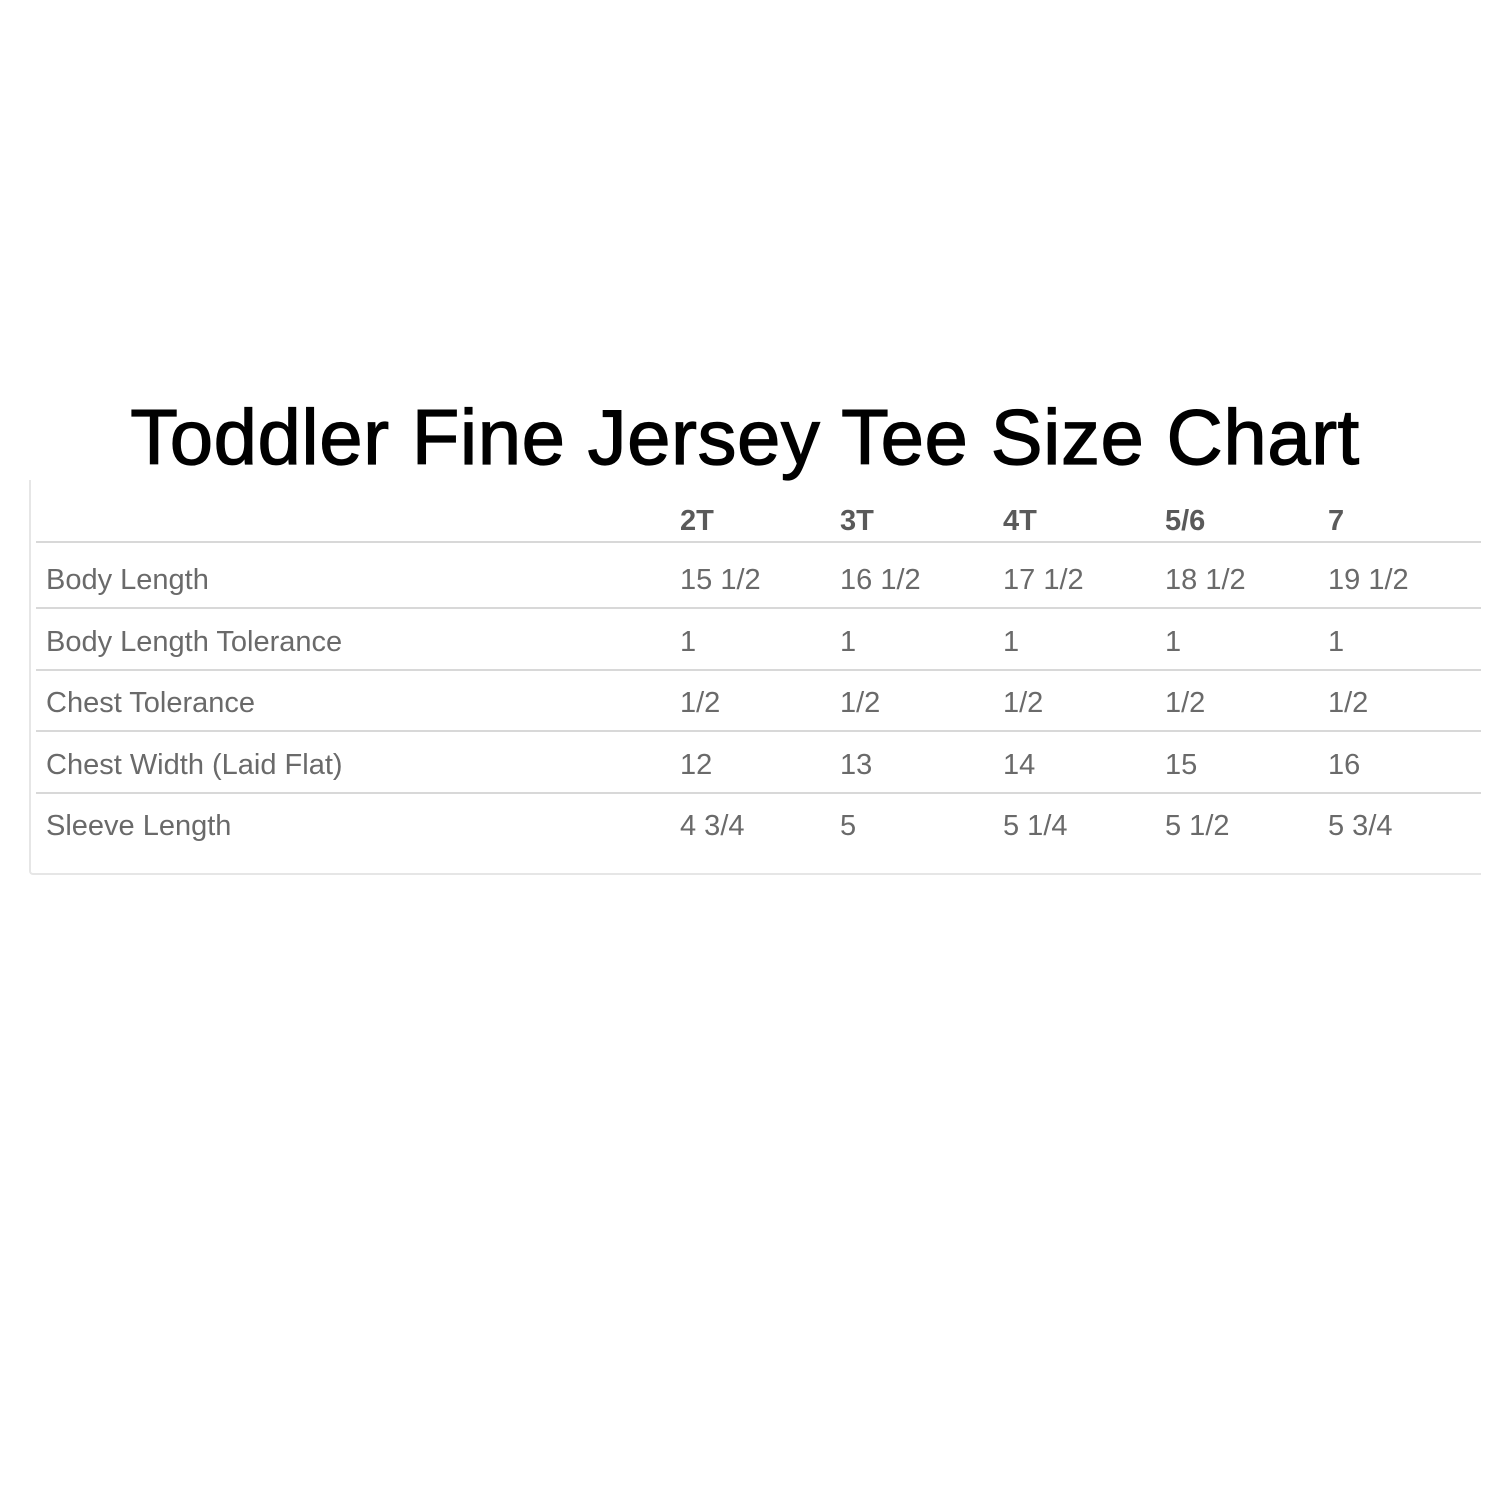 Image resolution: width=1500 pixels, height=1500 pixels. Describe the element at coordinates (712, 826) in the screenshot. I see `table-cell: 4 3/4` at that location.